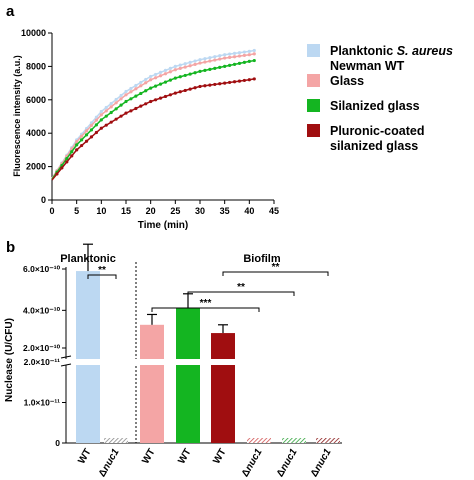 The width and height of the screenshot is (474, 480). What do you see at coordinates (391, 51) in the screenshot?
I see `legend-label-planktonic: Planktonic S. aureus` at bounding box center [391, 51].